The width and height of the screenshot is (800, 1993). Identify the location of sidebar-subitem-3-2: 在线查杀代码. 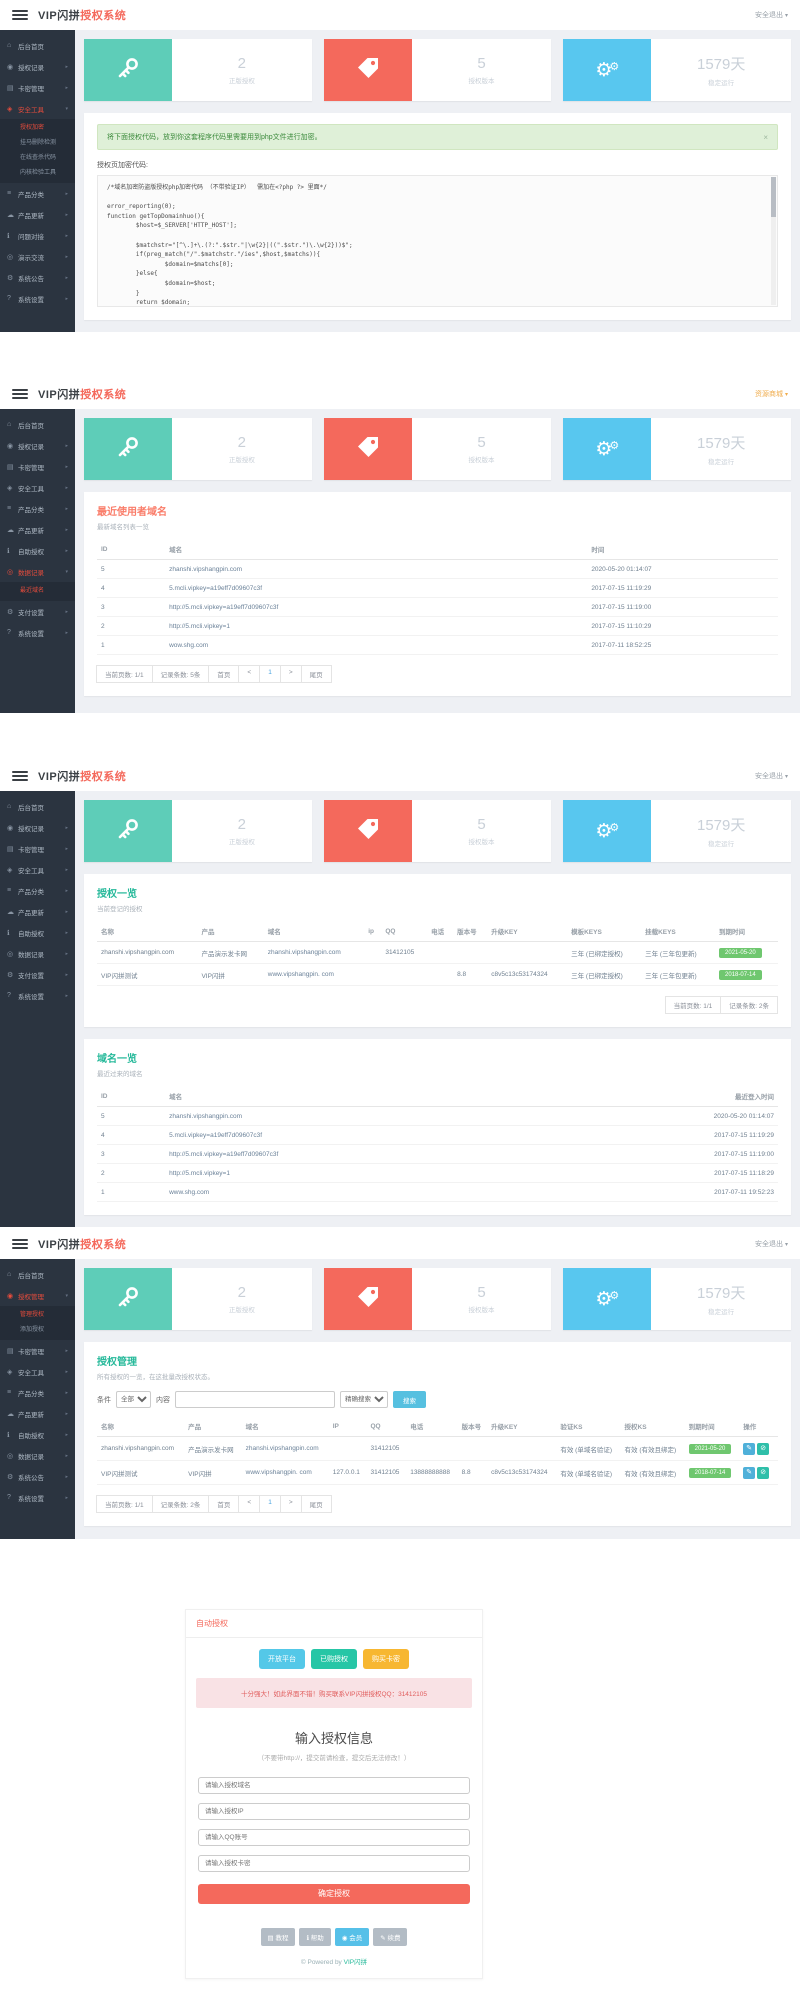
(38, 158).